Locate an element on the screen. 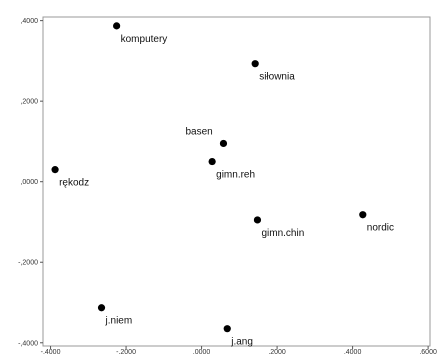  data-point-siłownia is located at coordinates (255, 64).